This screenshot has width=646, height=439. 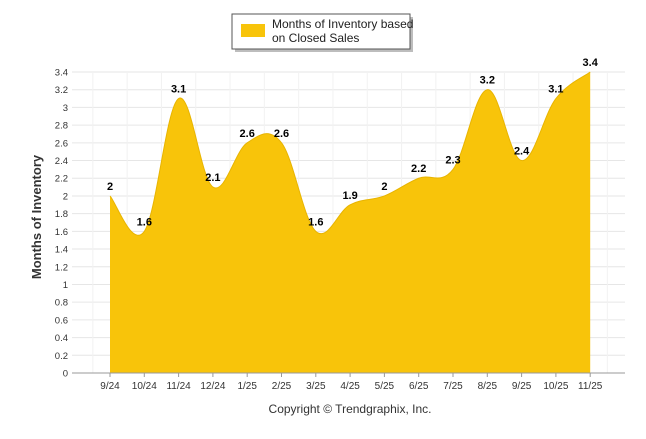 What do you see at coordinates (36, 216) in the screenshot?
I see `y-axis-title: Months of Inventory` at bounding box center [36, 216].